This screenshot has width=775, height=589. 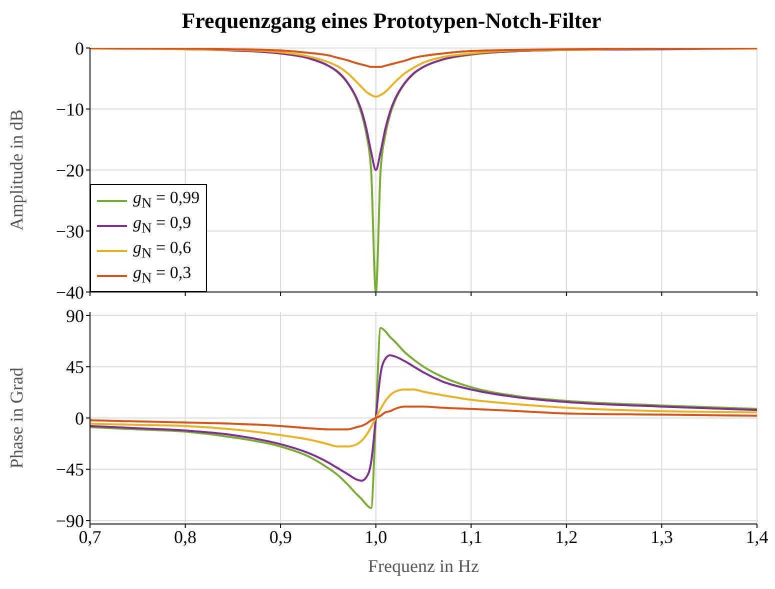 What do you see at coordinates (162, 250) in the screenshot?
I see `legend-label: g$_{N}$ = 0,6` at bounding box center [162, 250].